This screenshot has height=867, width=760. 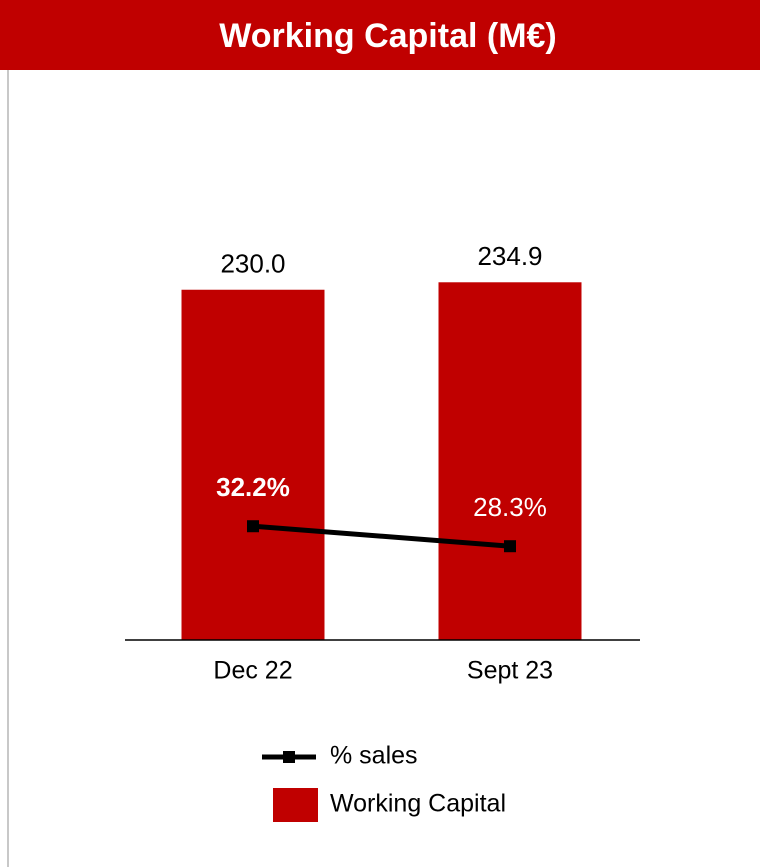 I want to click on legend-label: % sales, so click(x=374, y=756).